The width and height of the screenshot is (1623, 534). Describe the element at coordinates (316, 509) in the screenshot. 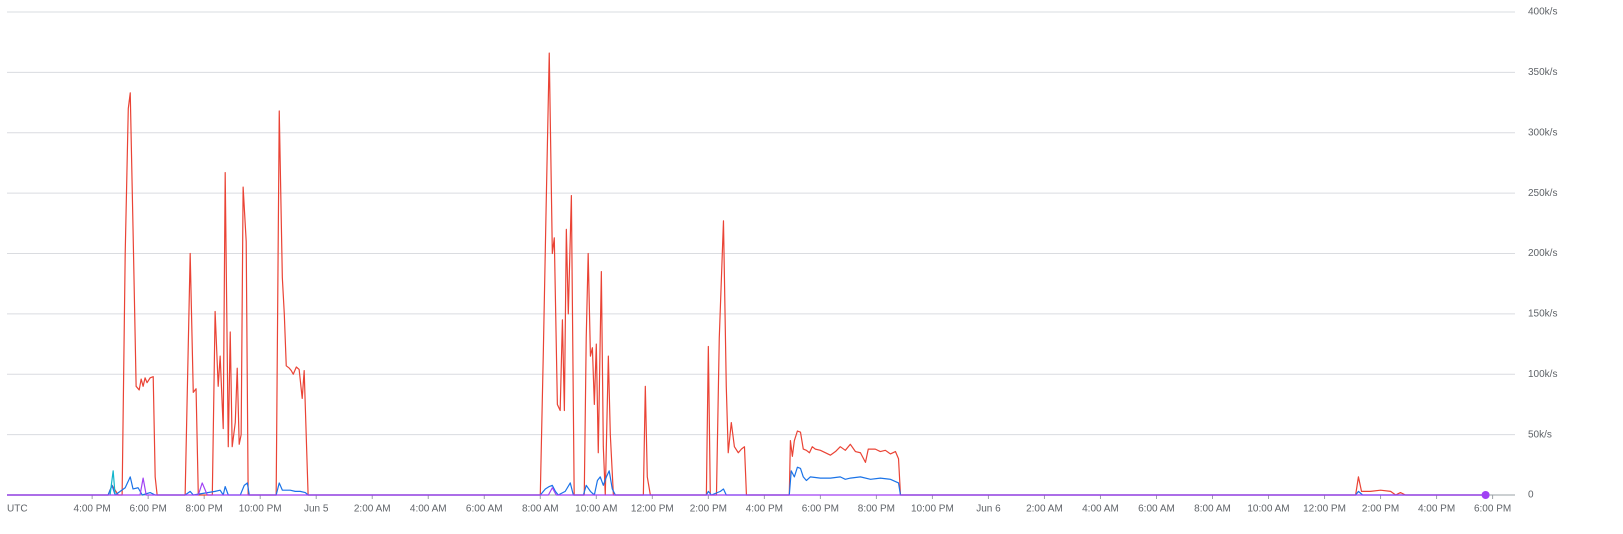

I see `x-tick-label: Jun 5` at that location.